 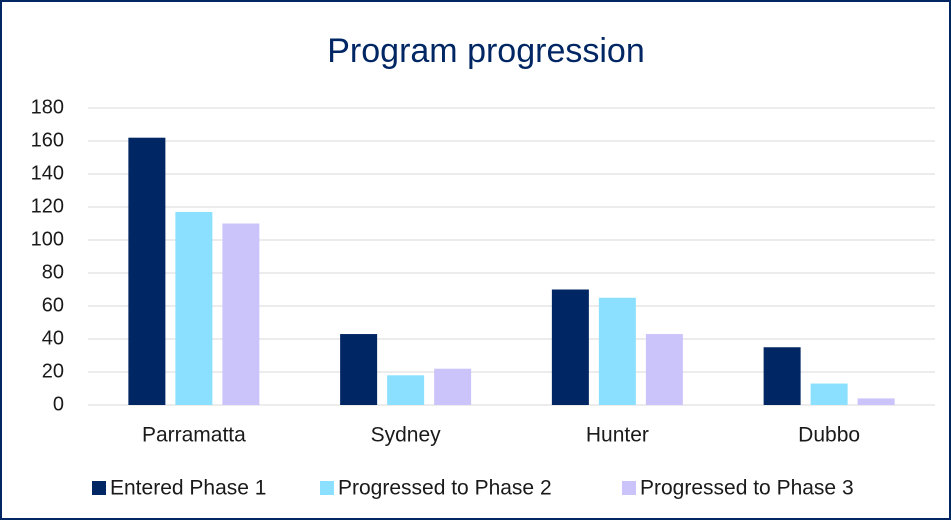 What do you see at coordinates (445, 488) in the screenshot?
I see `legend-label: Progressed to Phase 2` at bounding box center [445, 488].